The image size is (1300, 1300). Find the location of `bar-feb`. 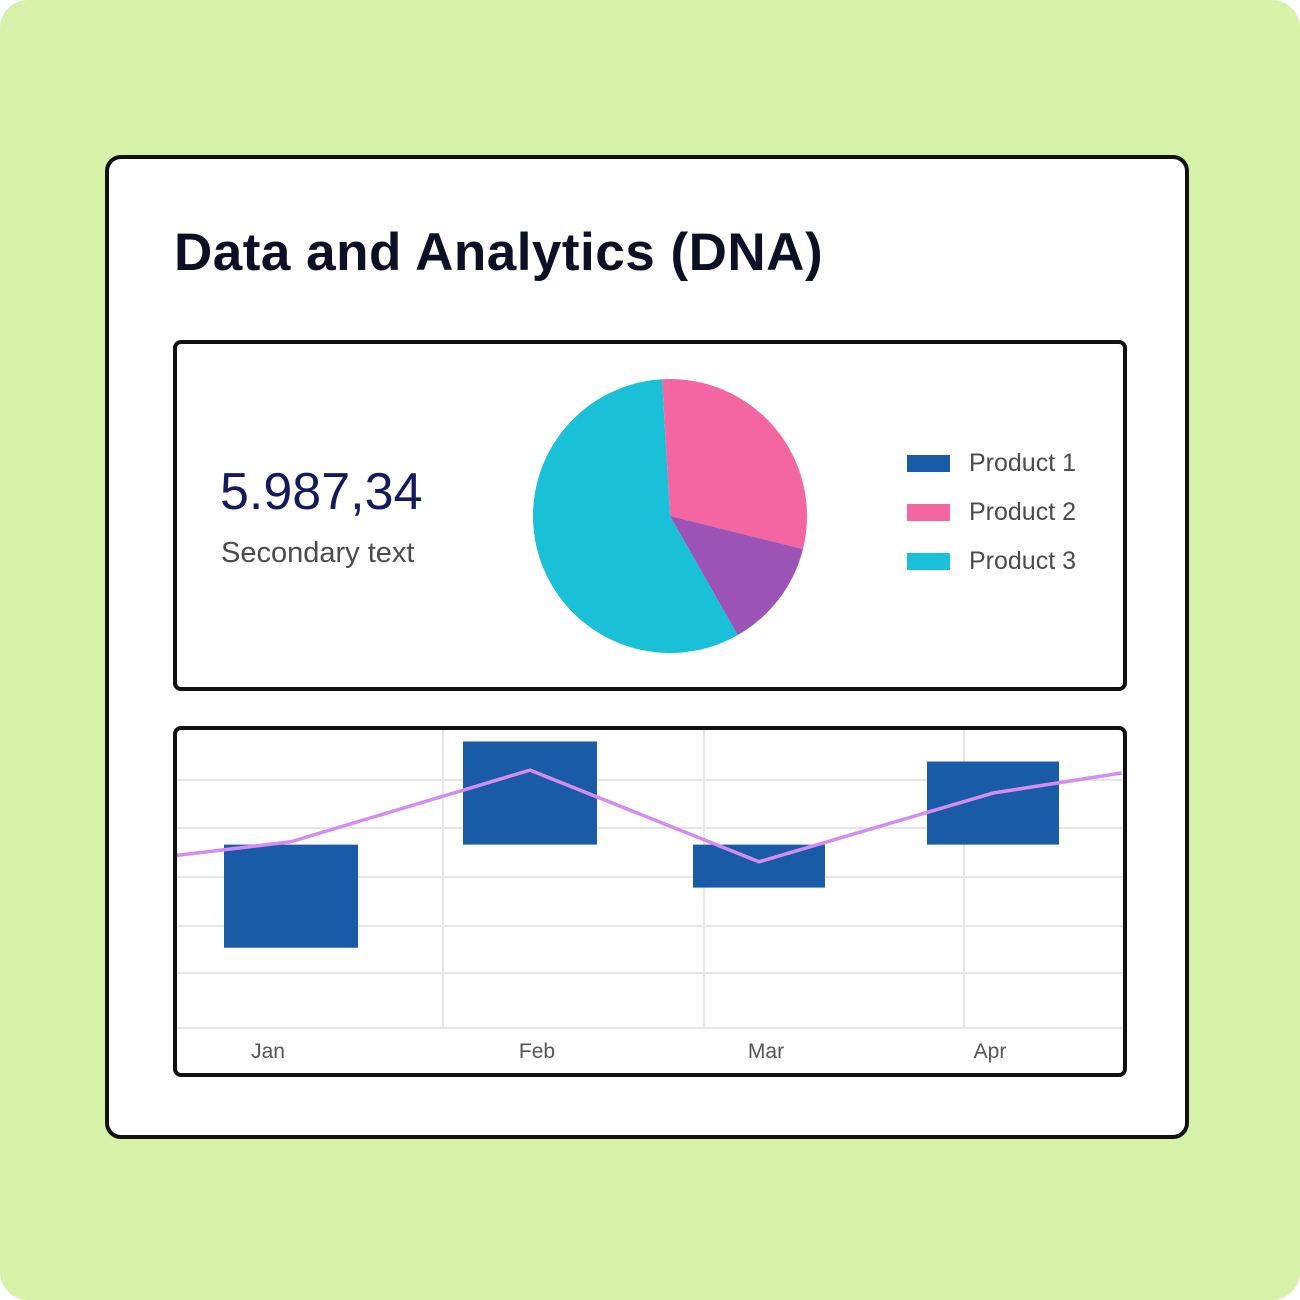

bar-feb is located at coordinates (530, 793).